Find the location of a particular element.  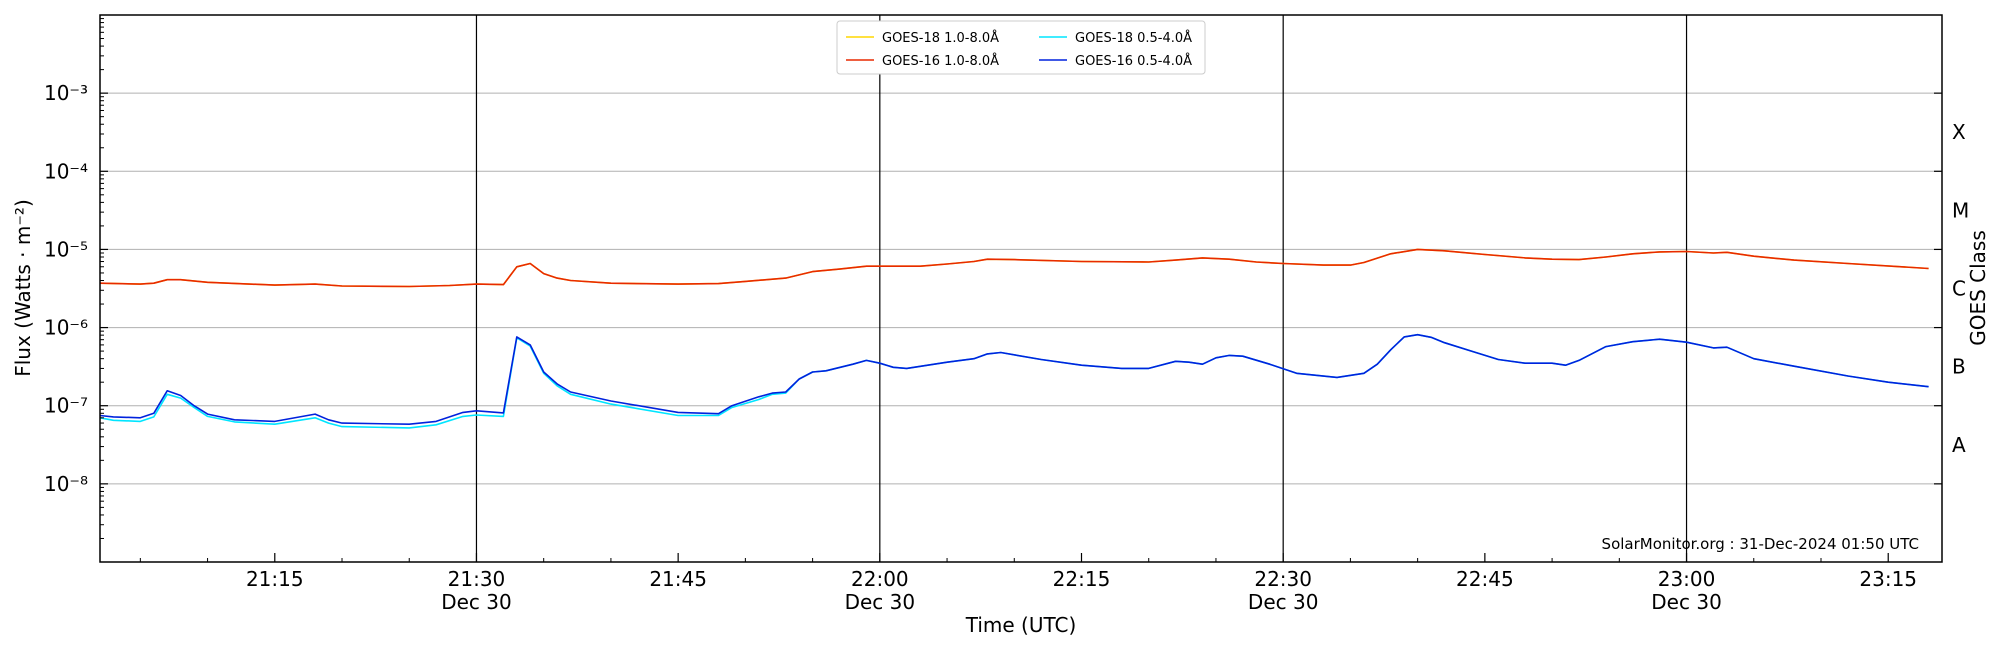

x-tick-label: 23:15 is located at coordinates (1888, 579).